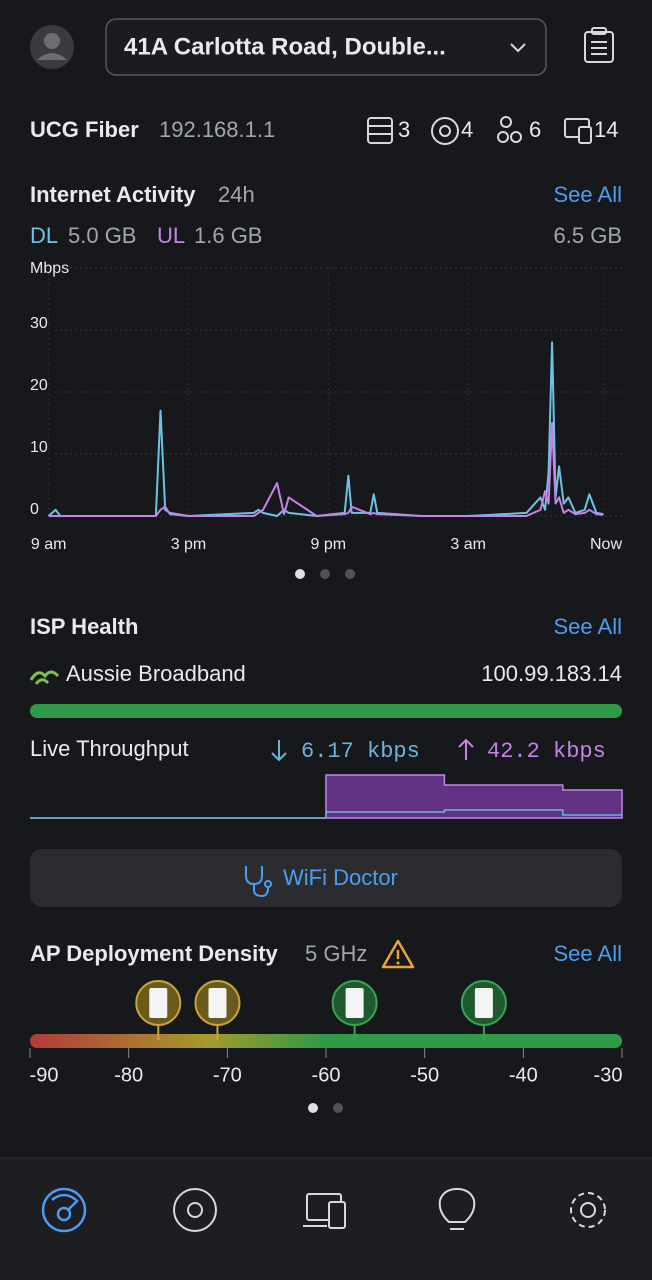 The image size is (652, 1280). Describe the element at coordinates (398, 954) in the screenshot. I see `warning-icon` at that location.